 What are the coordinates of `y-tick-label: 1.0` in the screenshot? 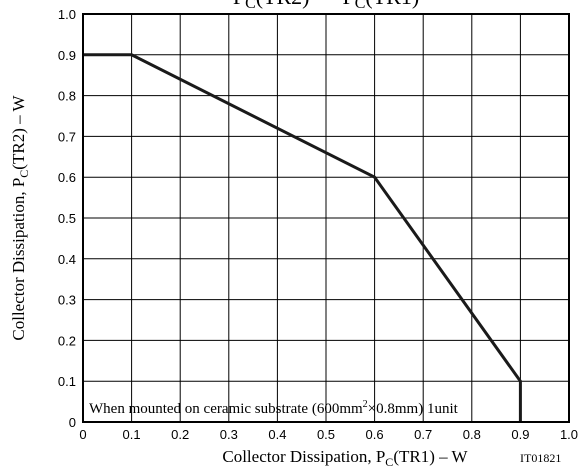 It's located at (67, 14).